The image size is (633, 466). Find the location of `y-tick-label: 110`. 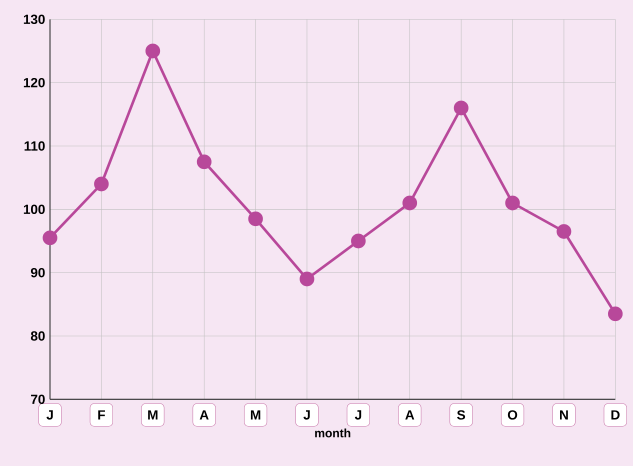

y-tick-label: 110 is located at coordinates (34, 146).